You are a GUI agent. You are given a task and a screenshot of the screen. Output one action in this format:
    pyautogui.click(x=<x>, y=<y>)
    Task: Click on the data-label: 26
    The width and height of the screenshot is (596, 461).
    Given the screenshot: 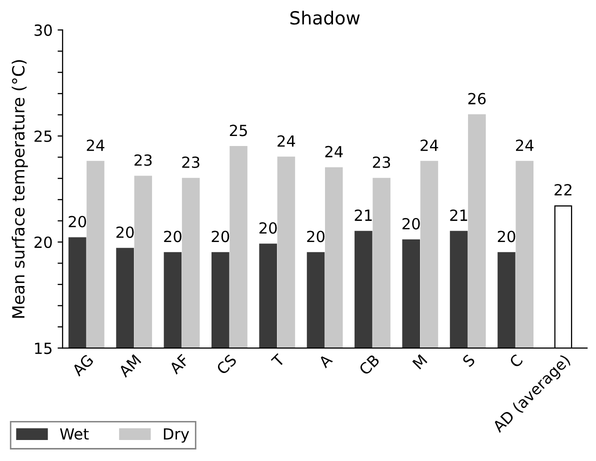 What is the action you would take?
    pyautogui.click(x=477, y=98)
    